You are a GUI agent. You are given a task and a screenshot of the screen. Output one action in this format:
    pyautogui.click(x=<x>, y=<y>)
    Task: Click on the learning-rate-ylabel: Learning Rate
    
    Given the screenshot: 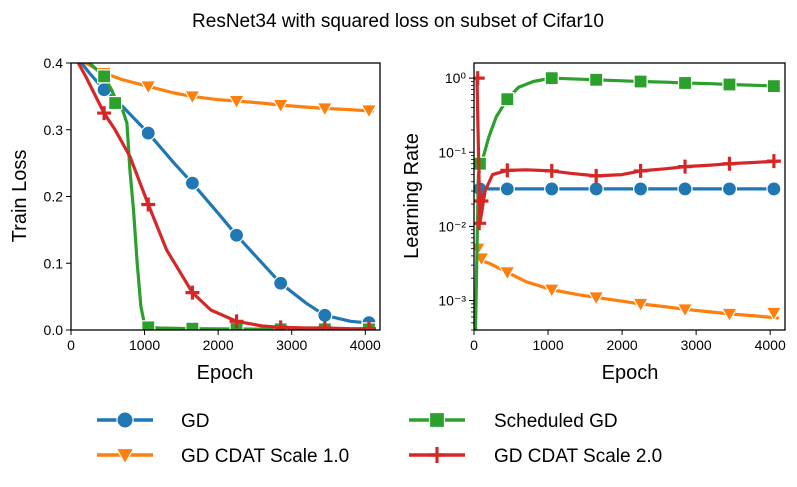 What is the action you would take?
    pyautogui.click(x=412, y=196)
    